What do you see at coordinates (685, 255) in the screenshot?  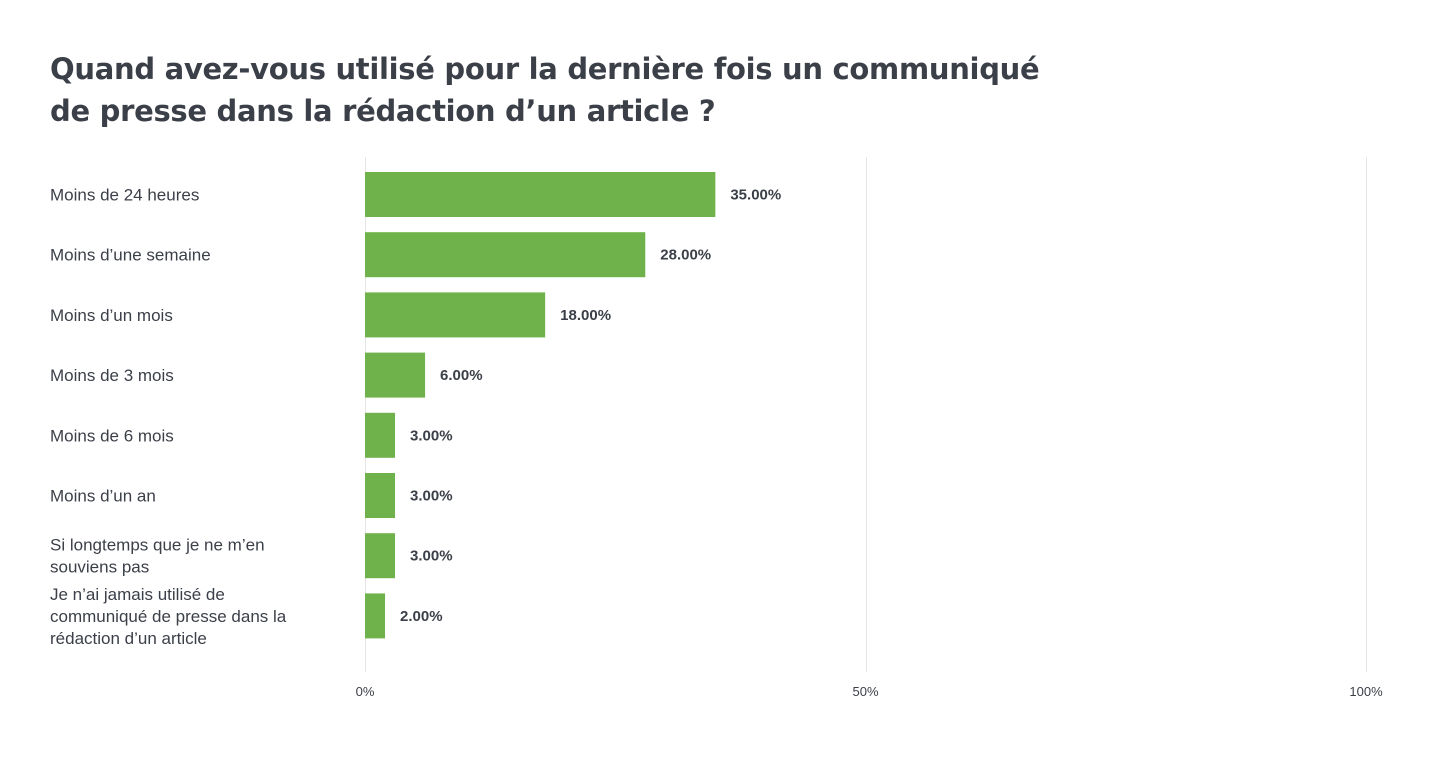 I see `value-label: 28.00%` at bounding box center [685, 255].